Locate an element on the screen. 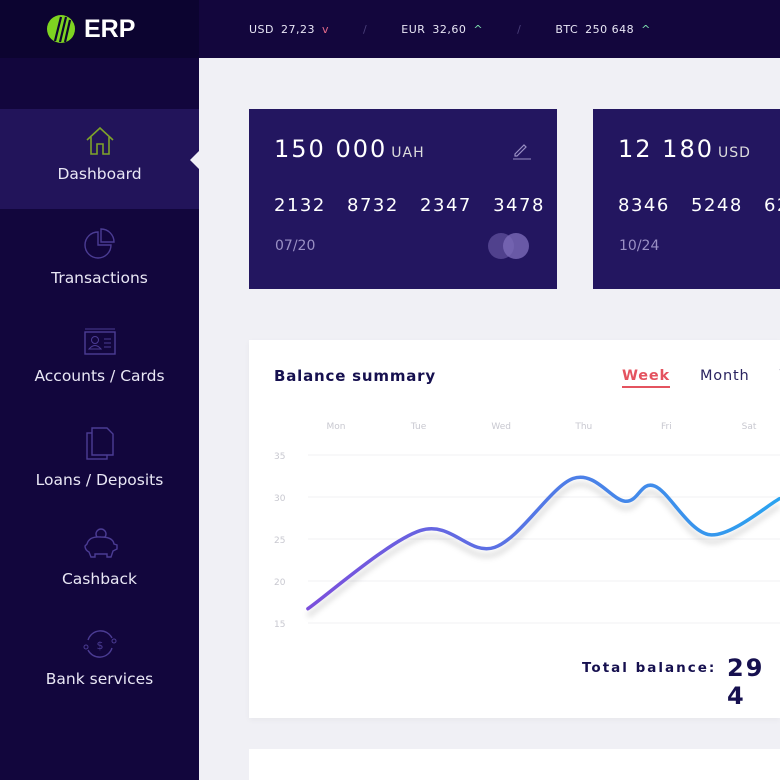  tab-month: Month is located at coordinates (725, 376).